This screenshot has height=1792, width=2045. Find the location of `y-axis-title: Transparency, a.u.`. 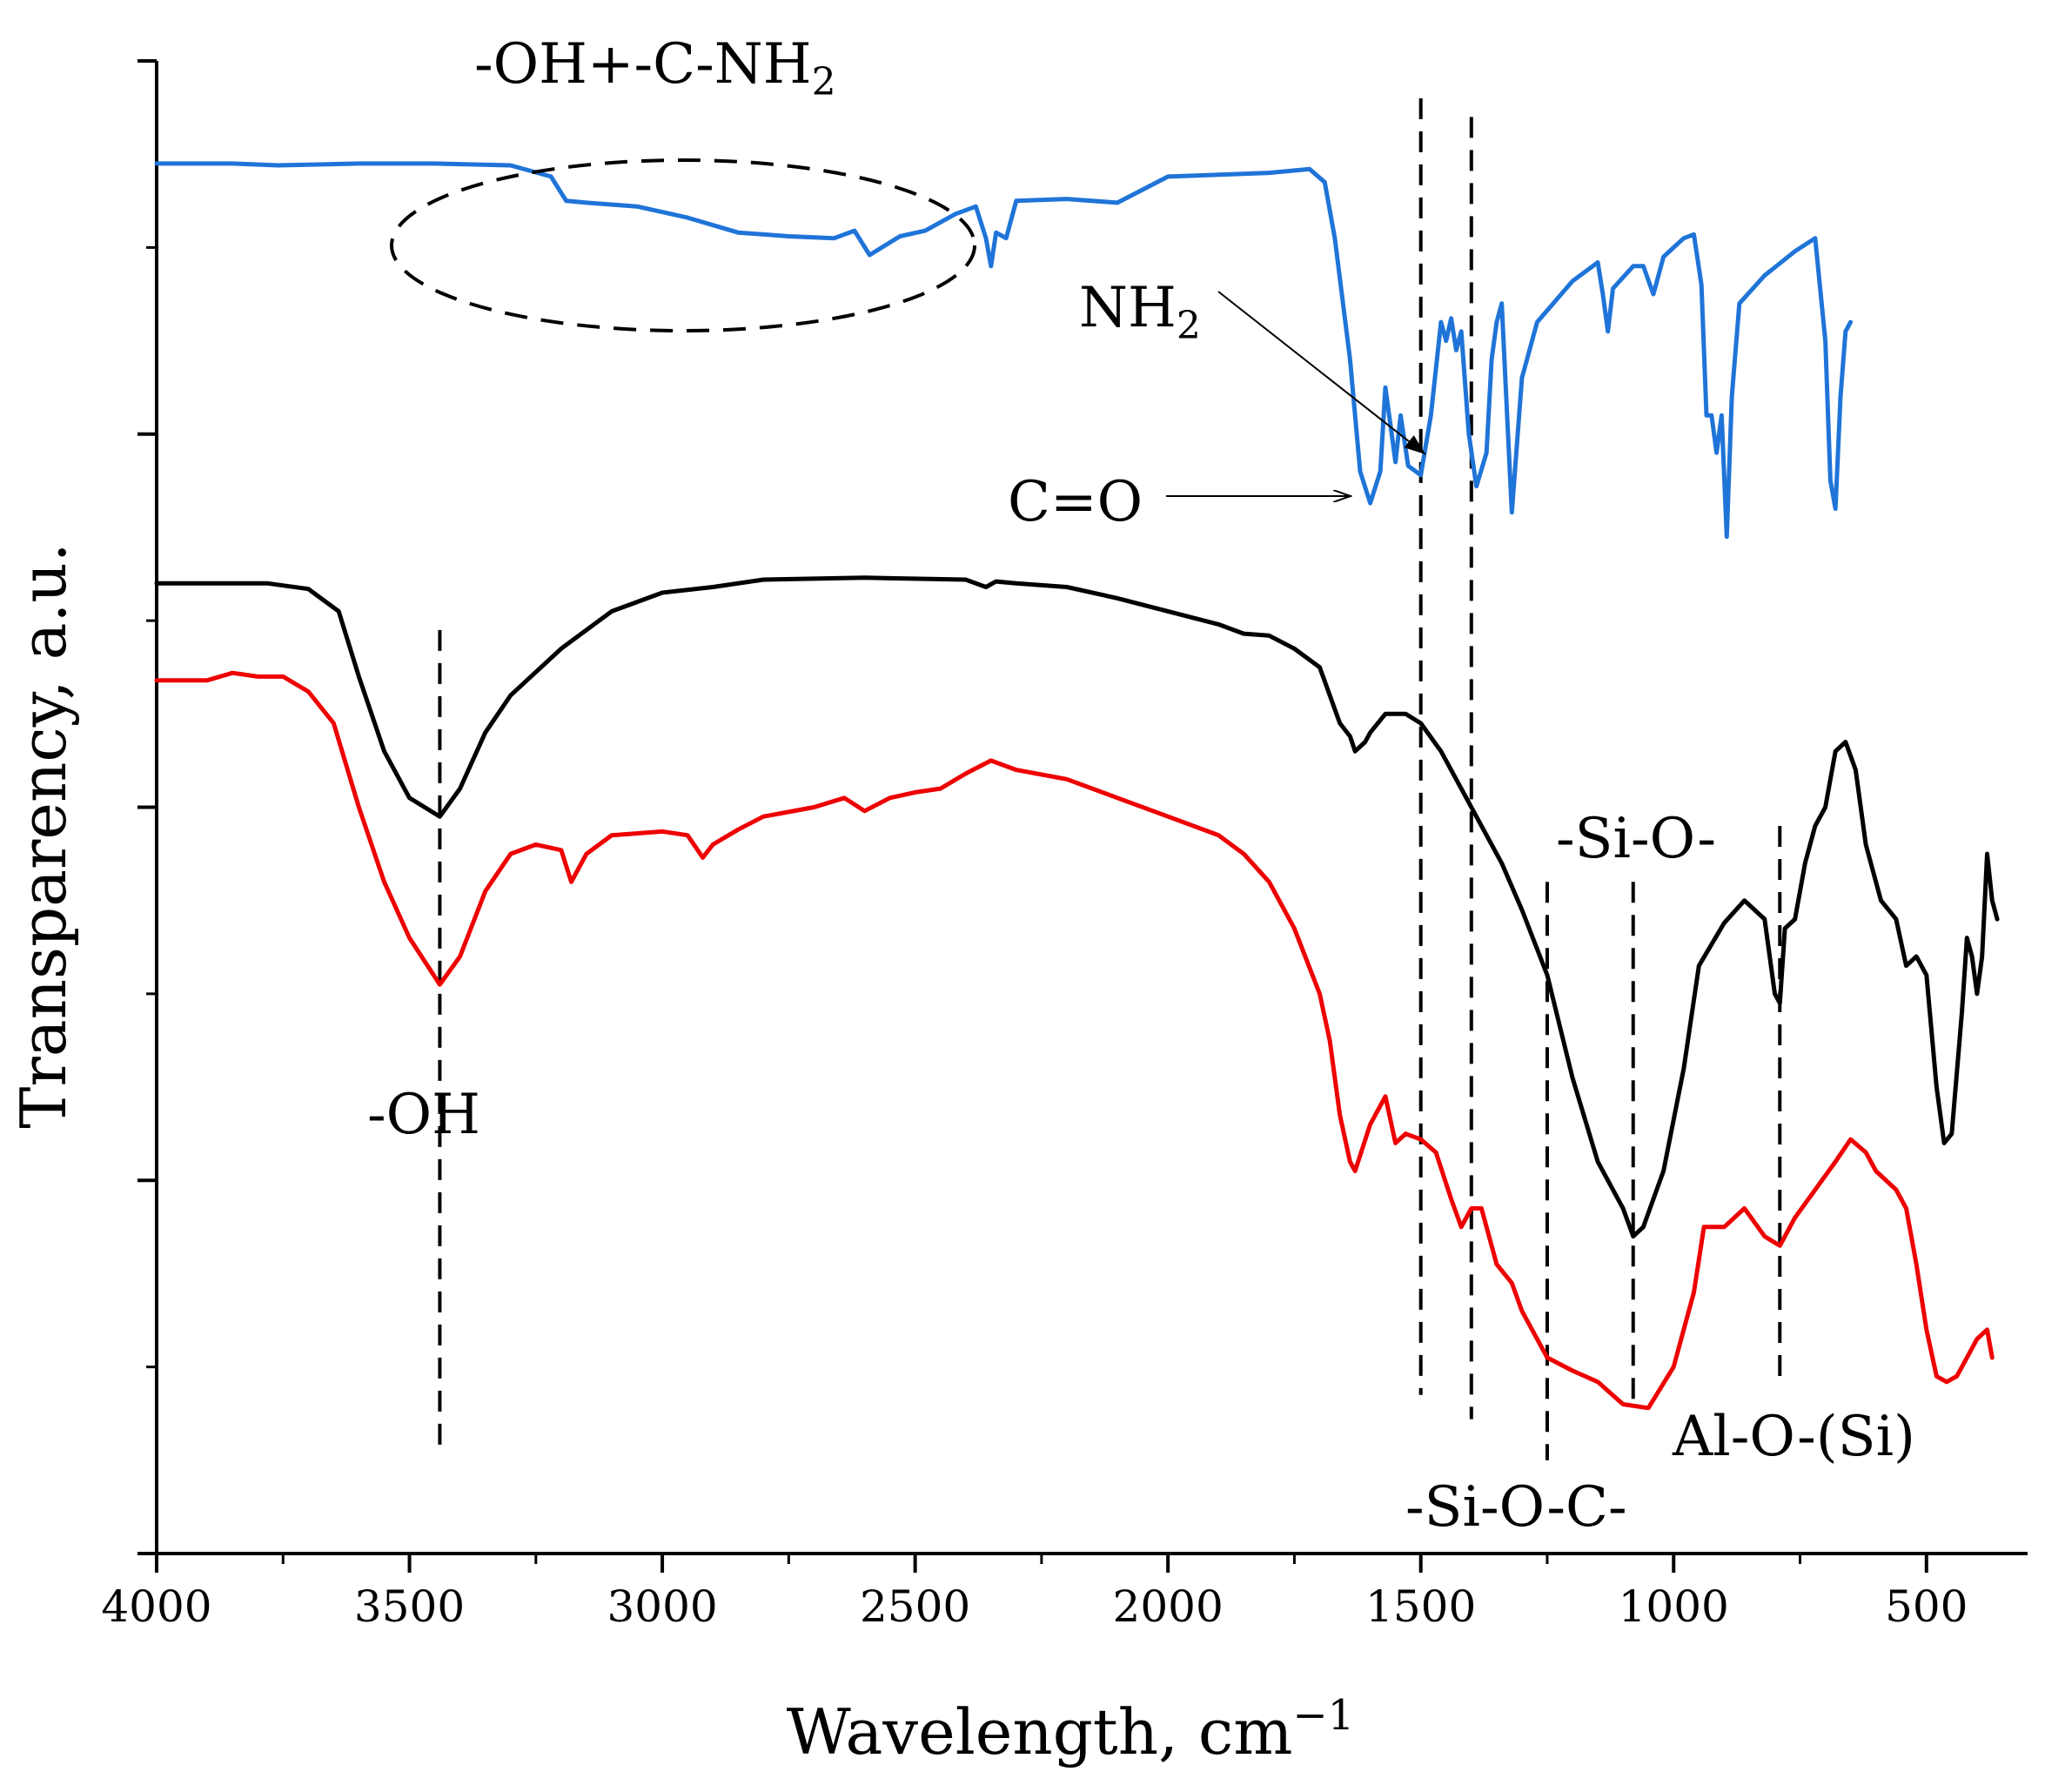

y-axis-title: Transparency, a.u. is located at coordinates (44, 835).